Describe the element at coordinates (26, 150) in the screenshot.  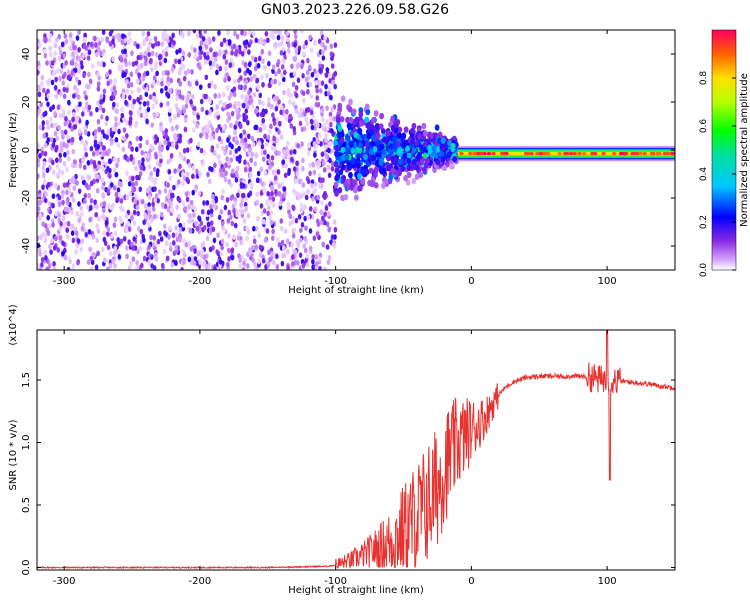
I see `y-tick-label: 0` at that location.